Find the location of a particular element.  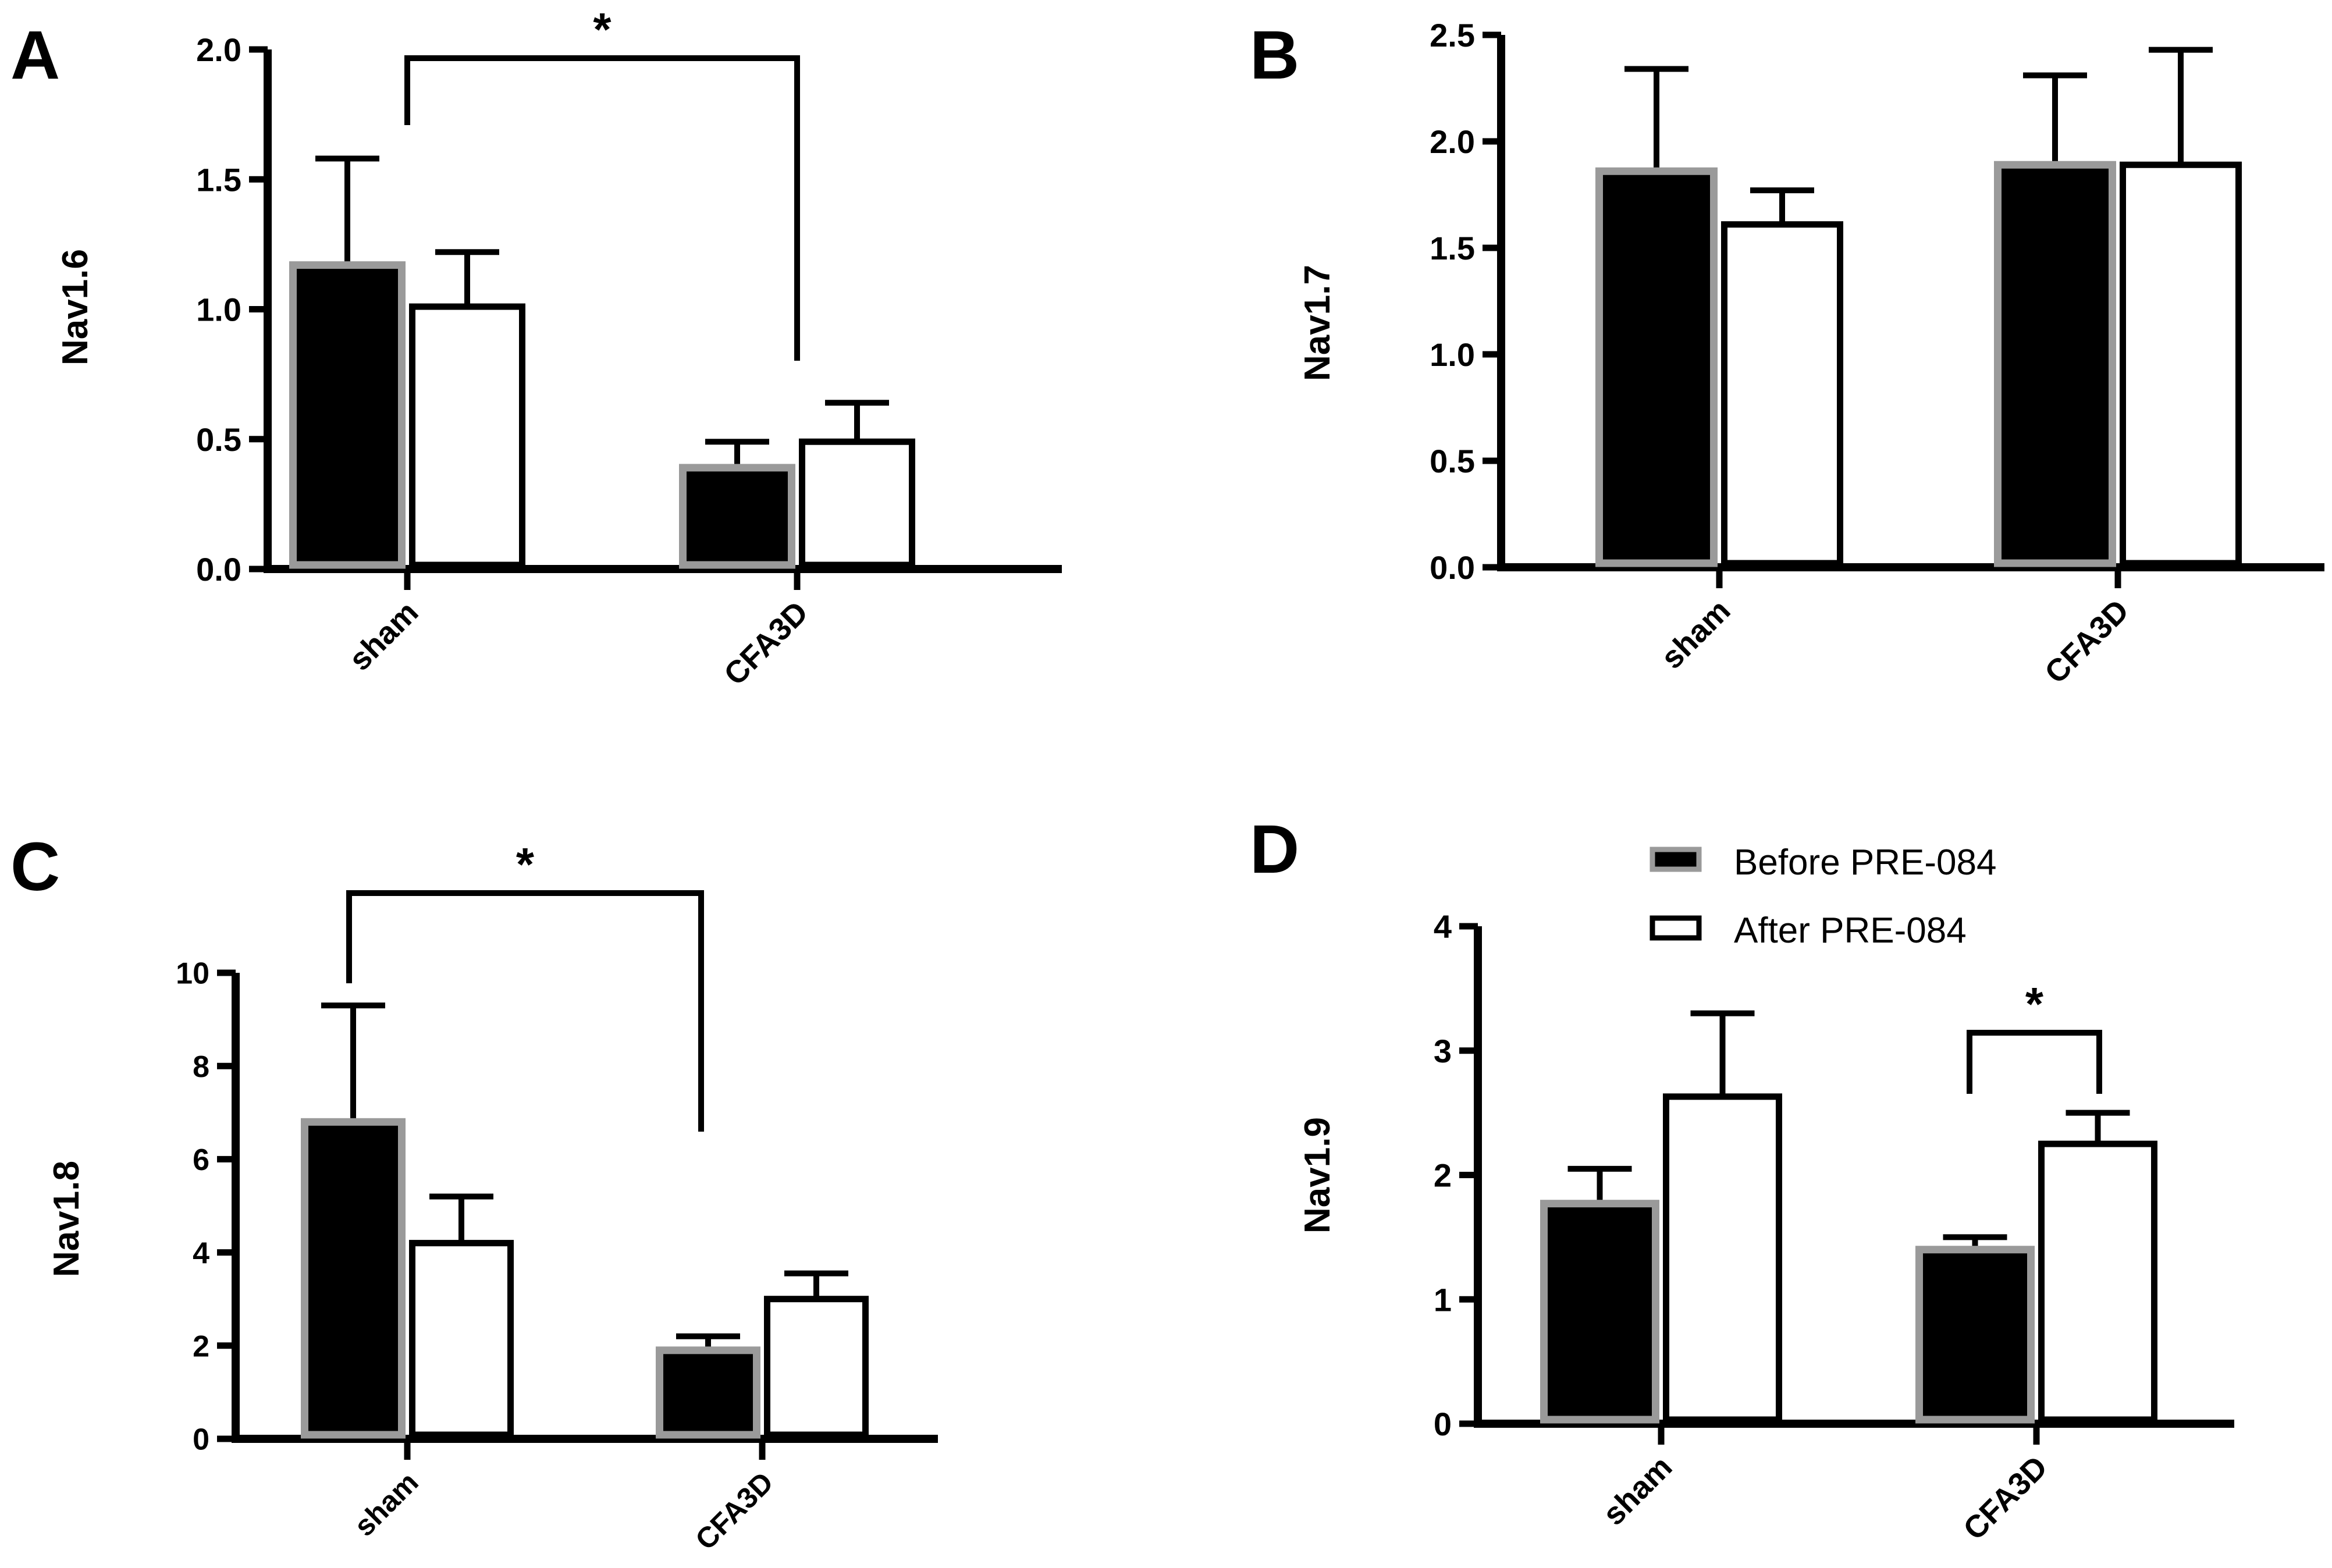

panel-a-y-tick-label: 1.5 is located at coordinates (219, 179).